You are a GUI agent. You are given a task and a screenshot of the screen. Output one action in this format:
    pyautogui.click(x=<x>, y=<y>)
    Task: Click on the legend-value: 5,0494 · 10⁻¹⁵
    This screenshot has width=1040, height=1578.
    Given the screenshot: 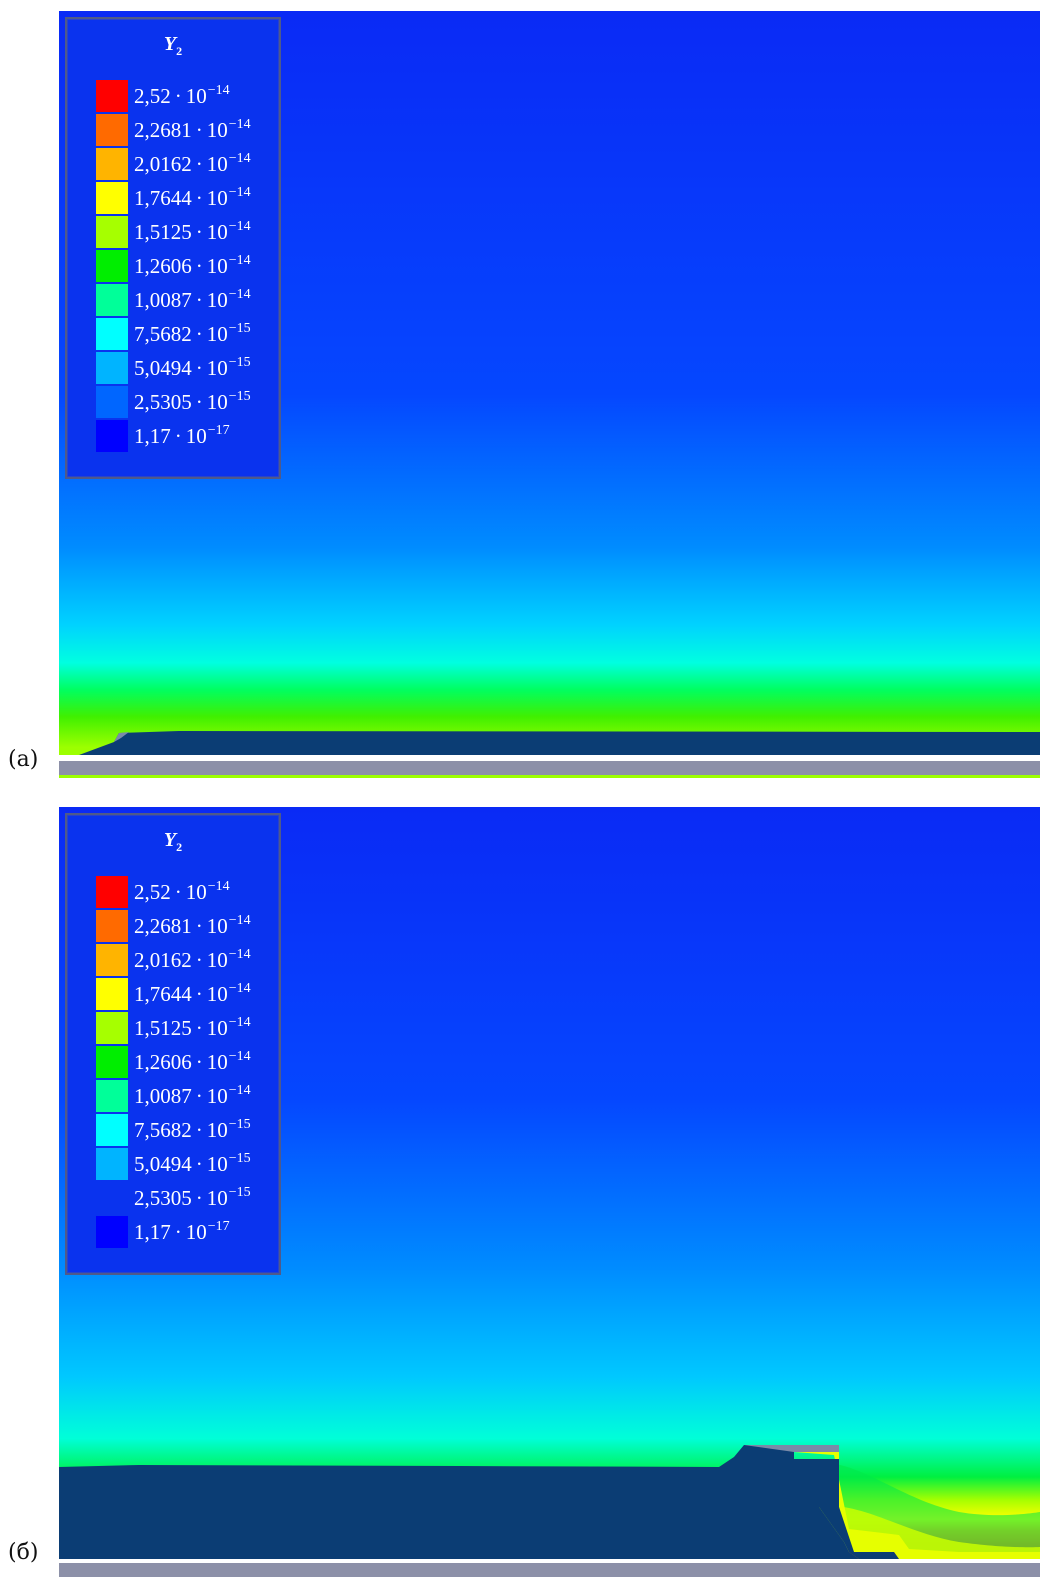 What is the action you would take?
    pyautogui.click(x=192, y=1164)
    